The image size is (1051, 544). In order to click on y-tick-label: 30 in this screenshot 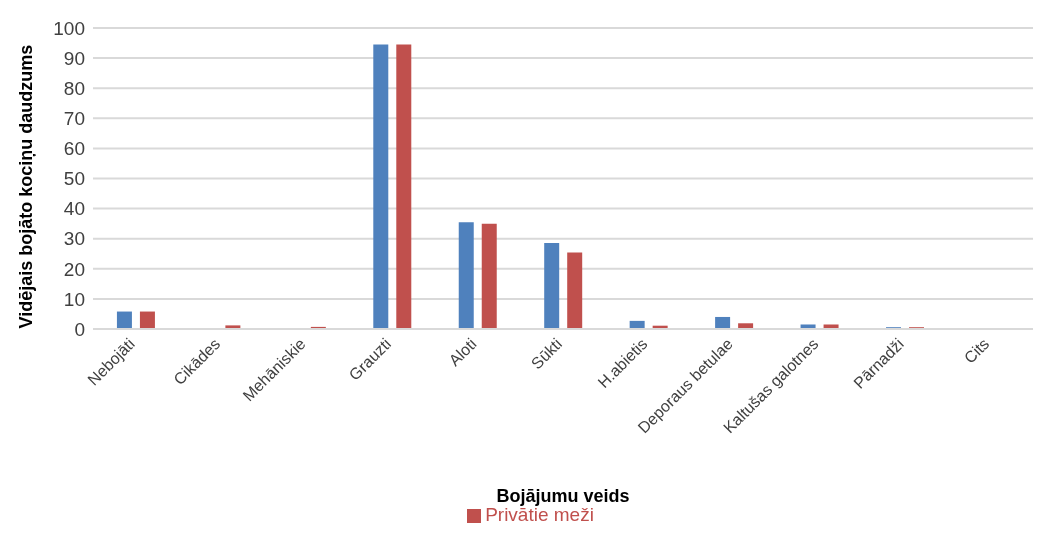, I will do `click(74, 239)`.